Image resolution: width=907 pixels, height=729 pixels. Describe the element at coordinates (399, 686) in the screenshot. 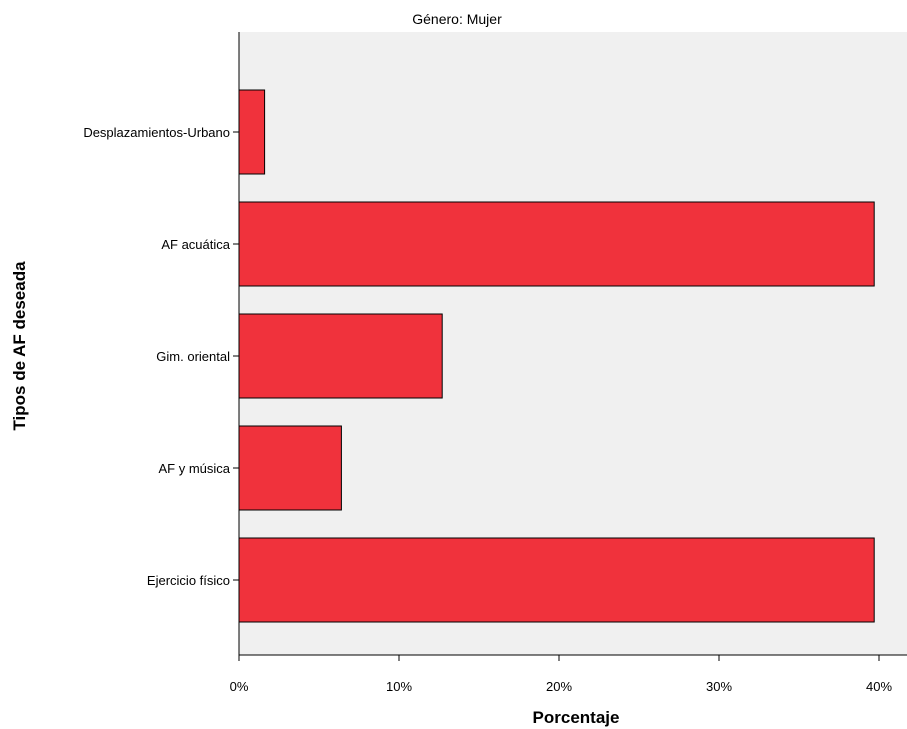

I see `x-tick-label: 10%` at that location.